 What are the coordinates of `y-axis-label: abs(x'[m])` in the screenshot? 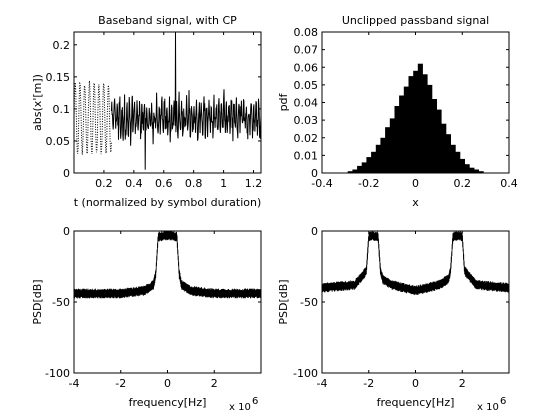 It's located at (37, 102).